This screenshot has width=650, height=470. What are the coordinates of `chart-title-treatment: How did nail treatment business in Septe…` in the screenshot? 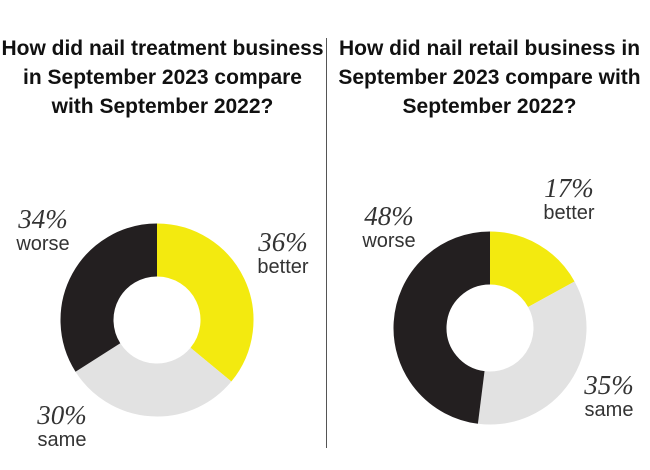 It's located at (162, 77).